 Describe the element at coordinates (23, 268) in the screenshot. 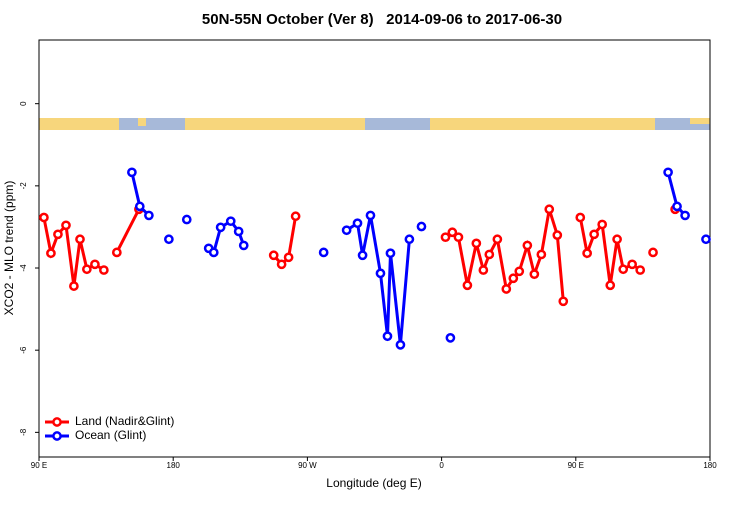

I see `y-tick-label: -4` at that location.